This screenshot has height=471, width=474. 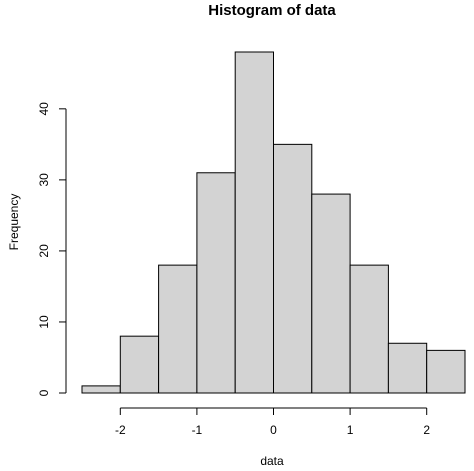 I want to click on x-tick-label: -1, so click(x=197, y=430).